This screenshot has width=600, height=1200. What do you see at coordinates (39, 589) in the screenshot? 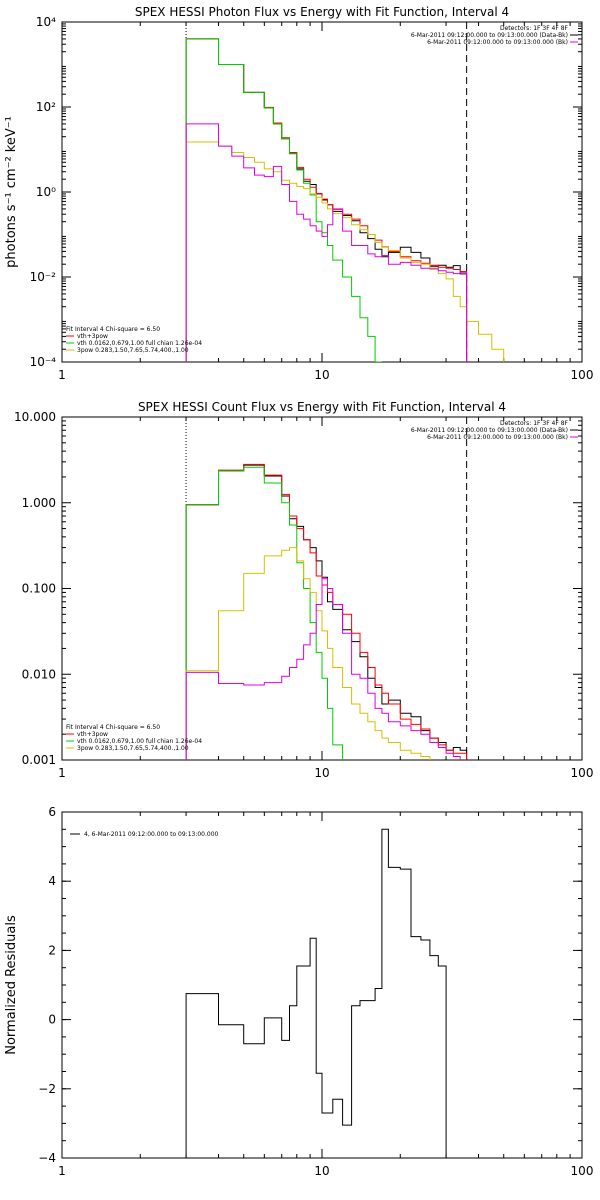
I see `y-tick-label: 0.100` at bounding box center [39, 589].